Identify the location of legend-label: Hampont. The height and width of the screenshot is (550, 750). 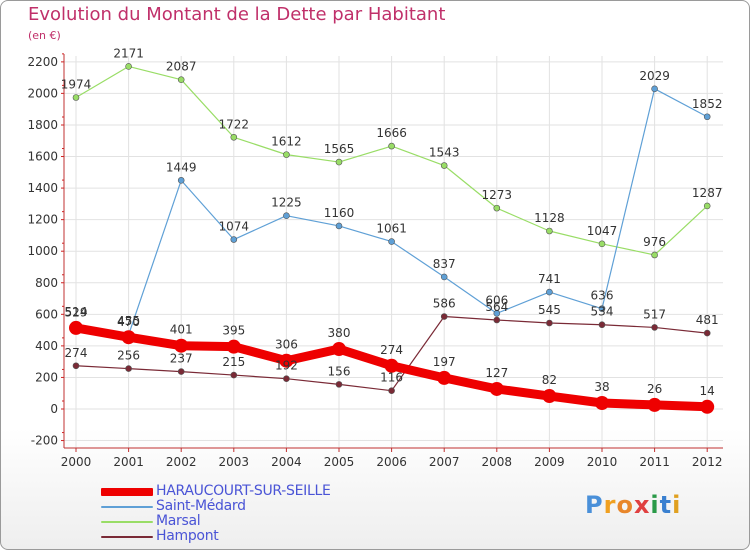
(187, 536).